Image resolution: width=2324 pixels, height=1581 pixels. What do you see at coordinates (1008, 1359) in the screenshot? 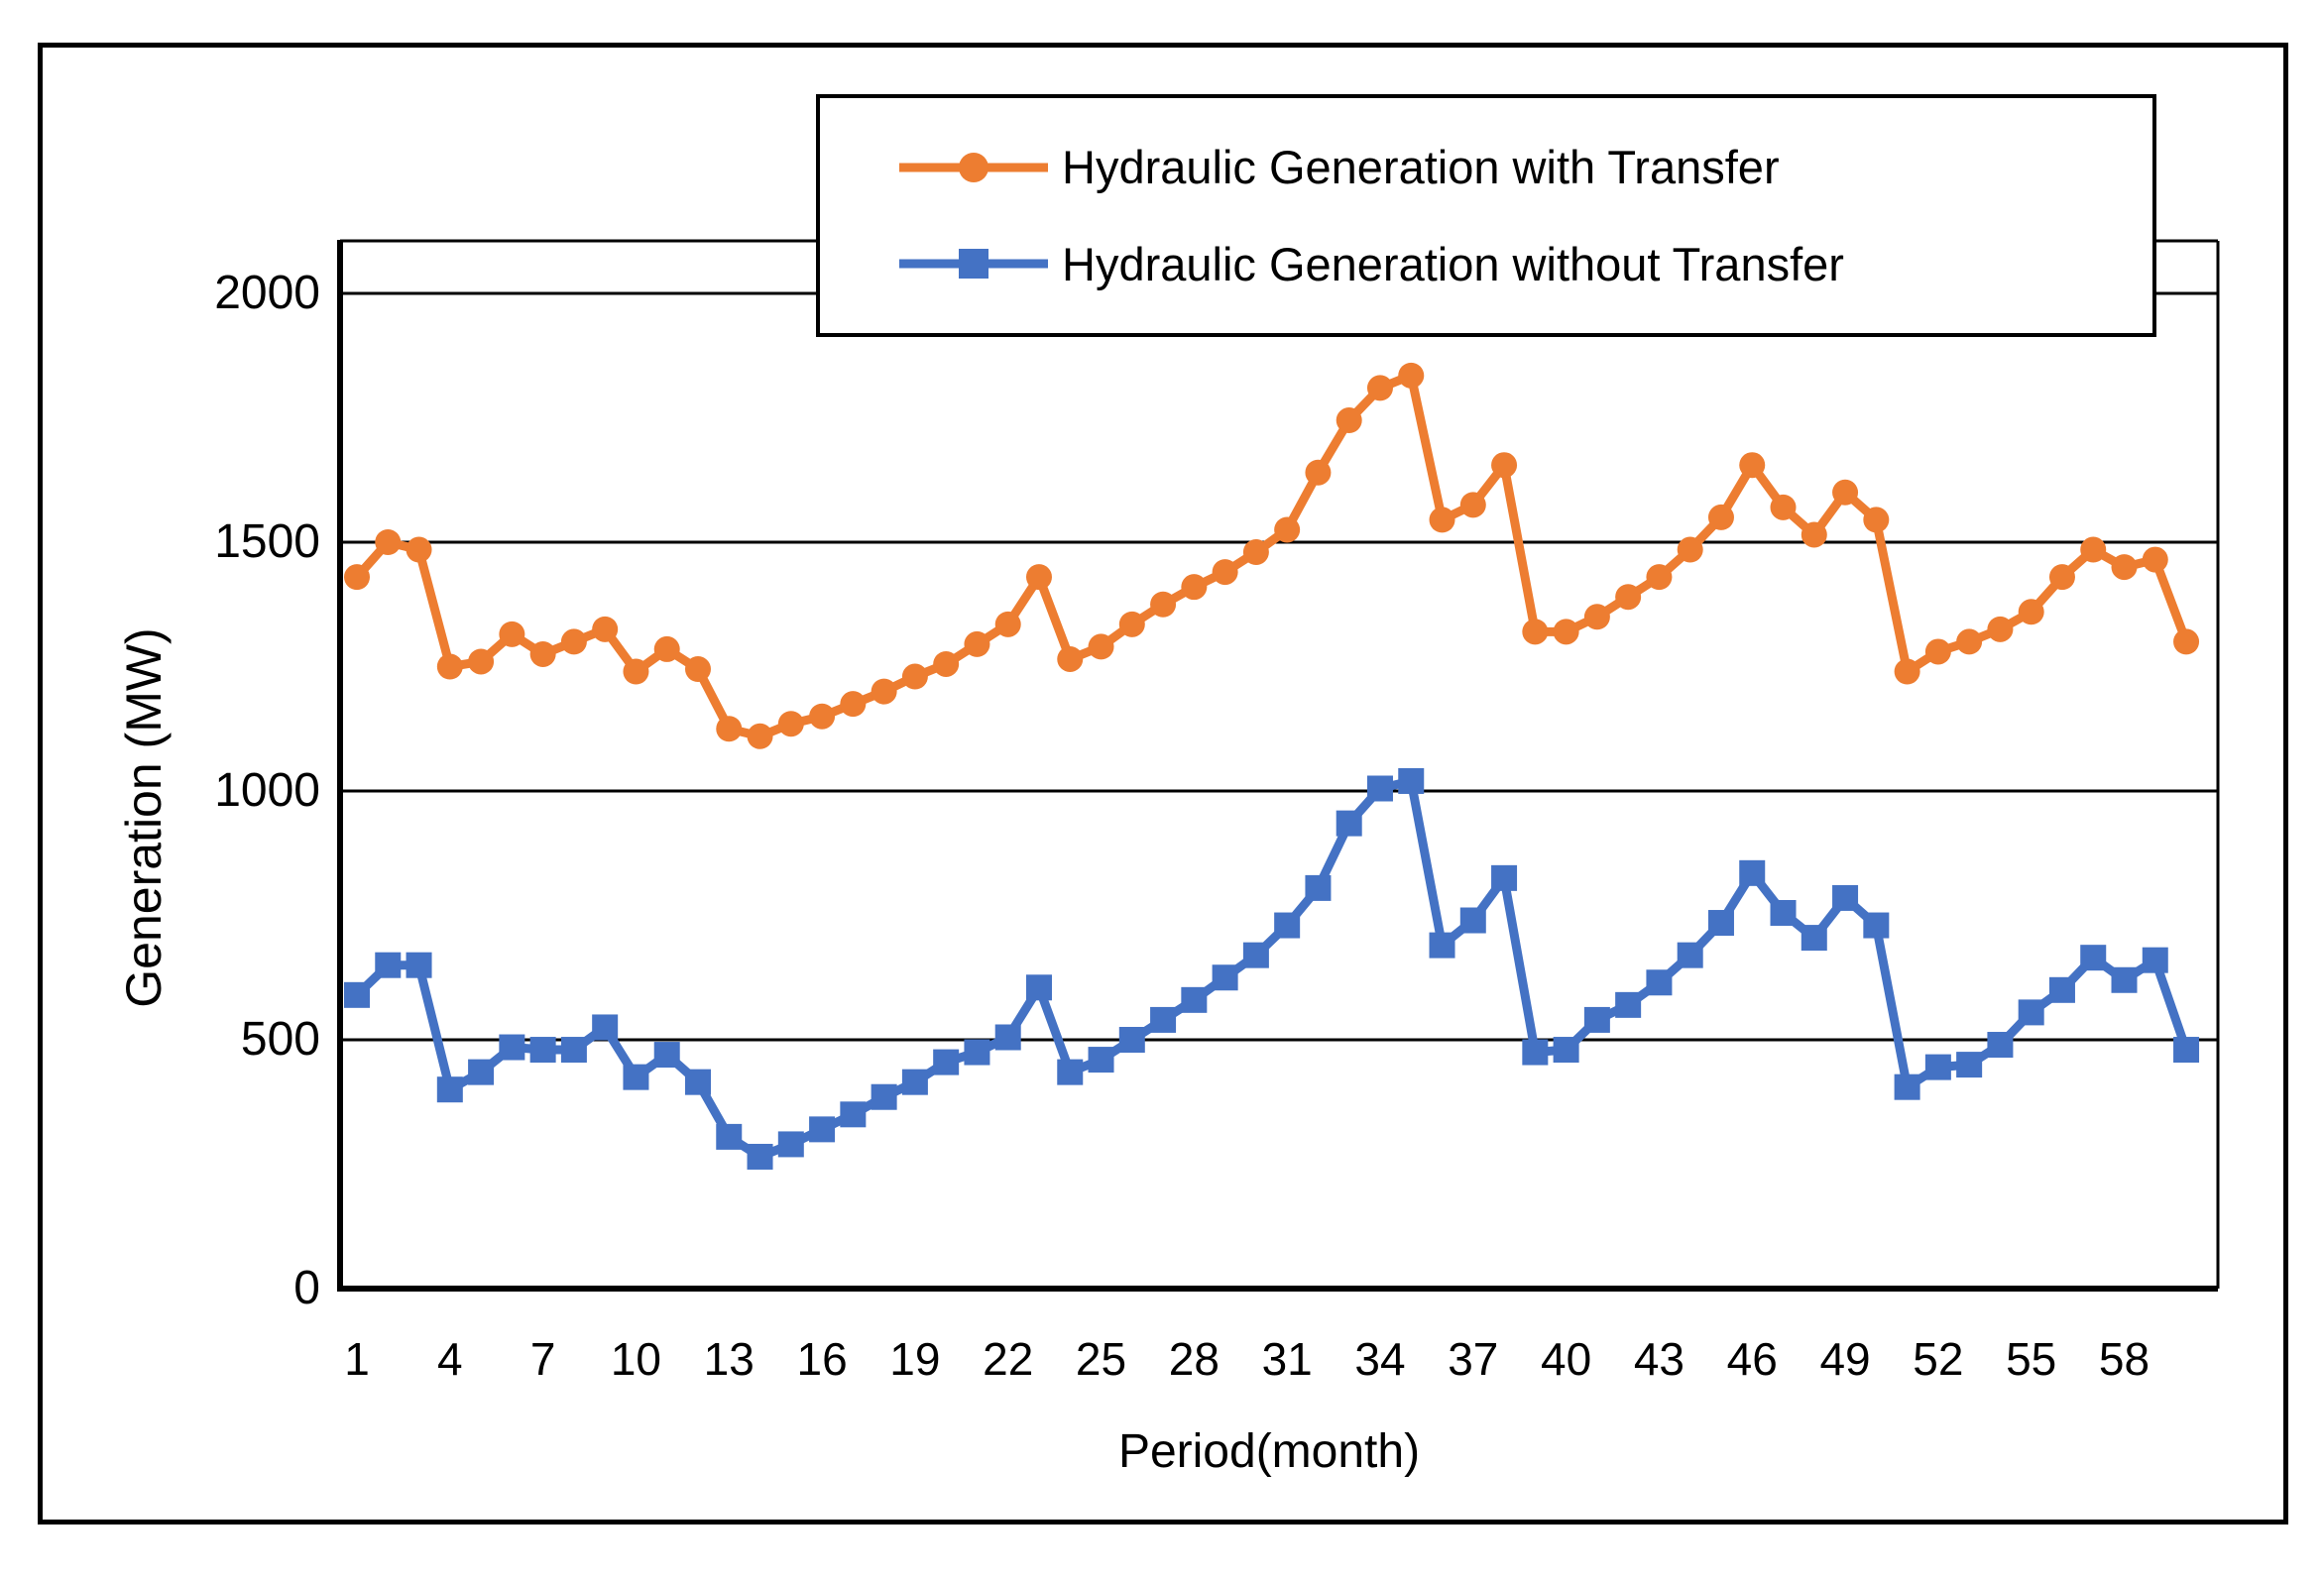
I see `x-tick-label: 22` at bounding box center [1008, 1359].